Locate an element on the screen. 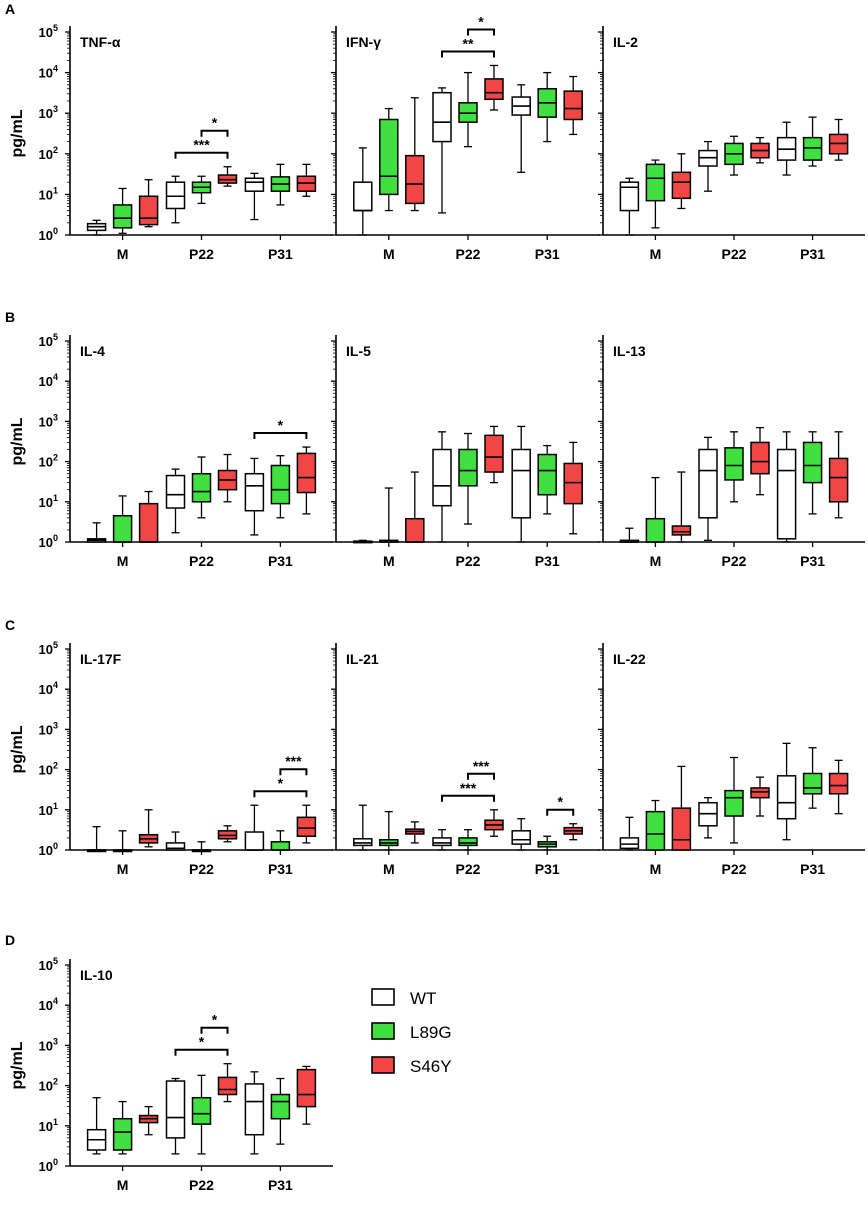 The height and width of the screenshot is (1210, 868). panel-title: IL-4 is located at coordinates (92, 351).